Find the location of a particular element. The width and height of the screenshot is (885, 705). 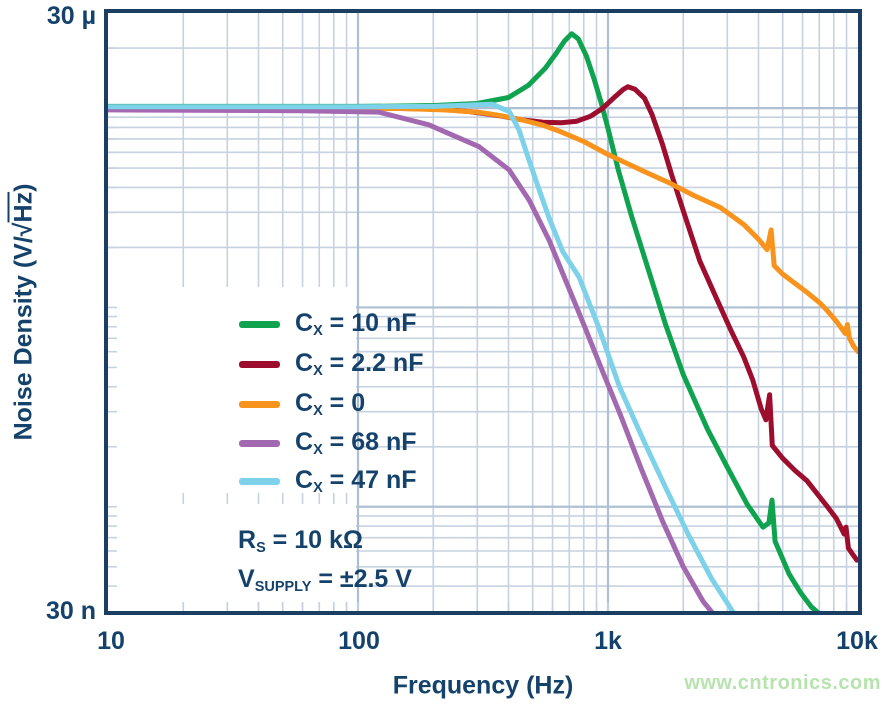

x-tick-10: 10 is located at coordinates (111, 641).